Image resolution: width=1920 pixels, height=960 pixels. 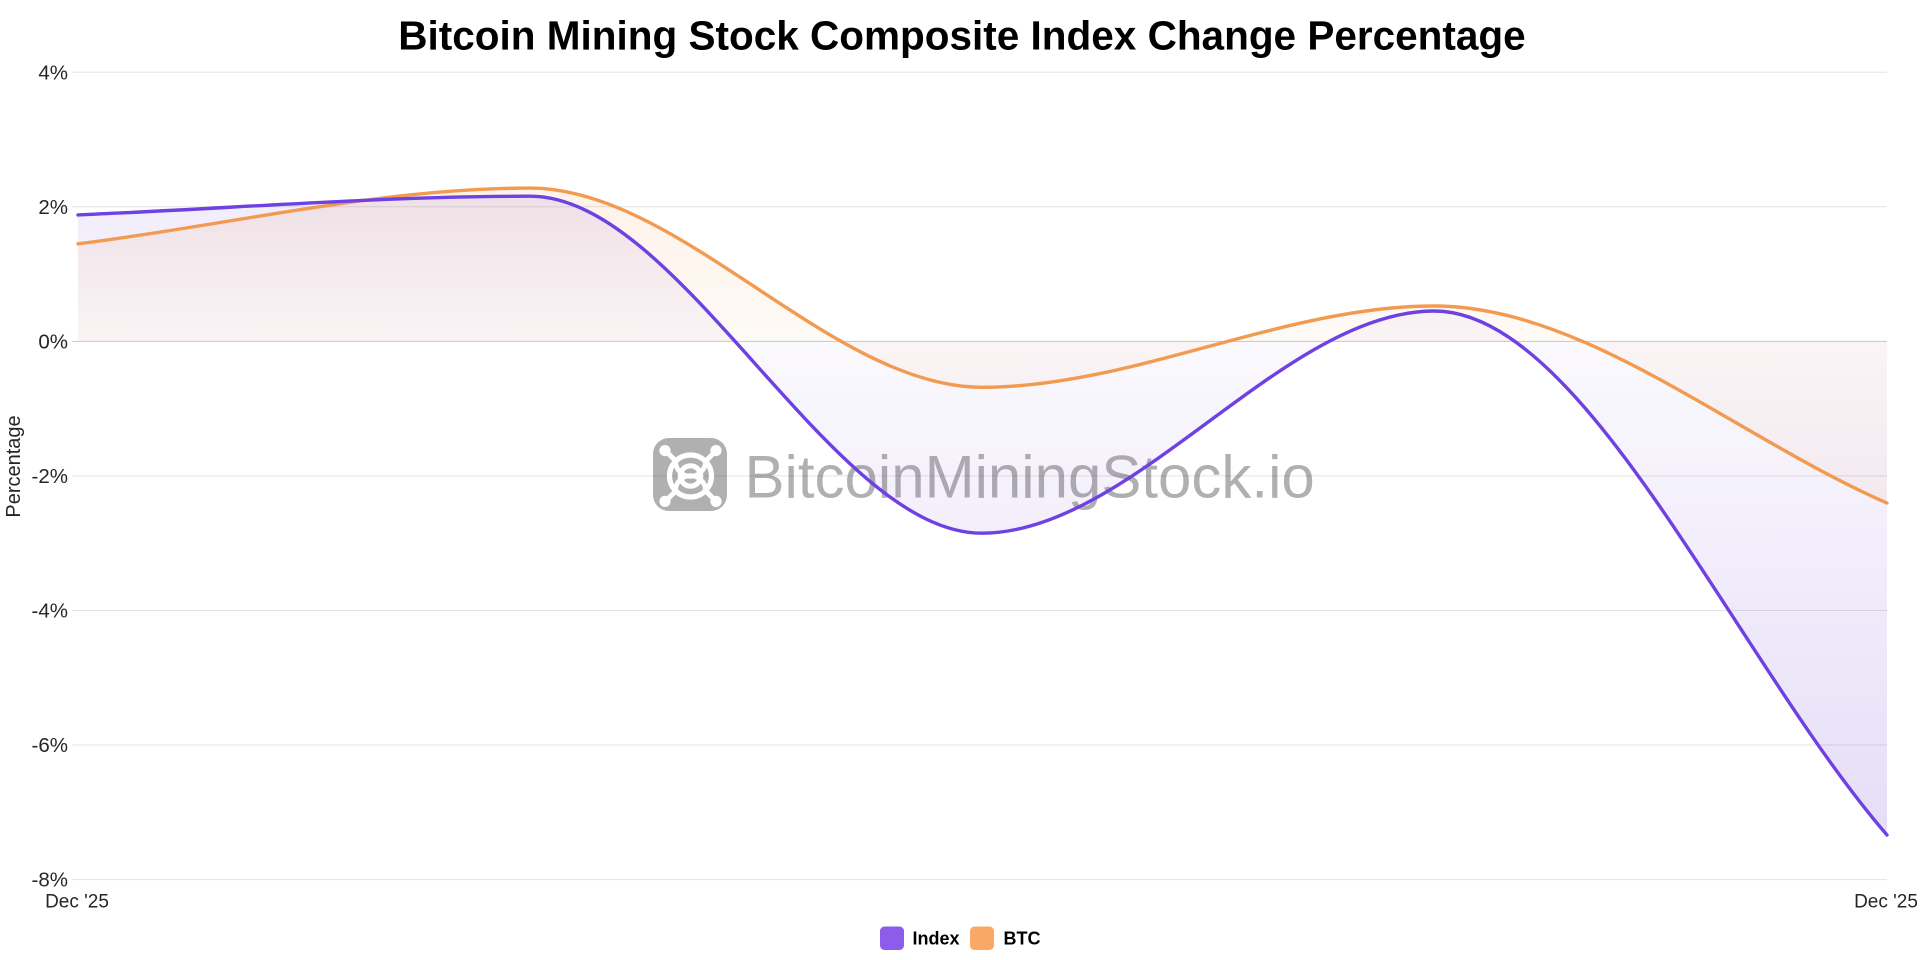 What do you see at coordinates (50, 611) in the screenshot?
I see `svg-text: -4%` at bounding box center [50, 611].